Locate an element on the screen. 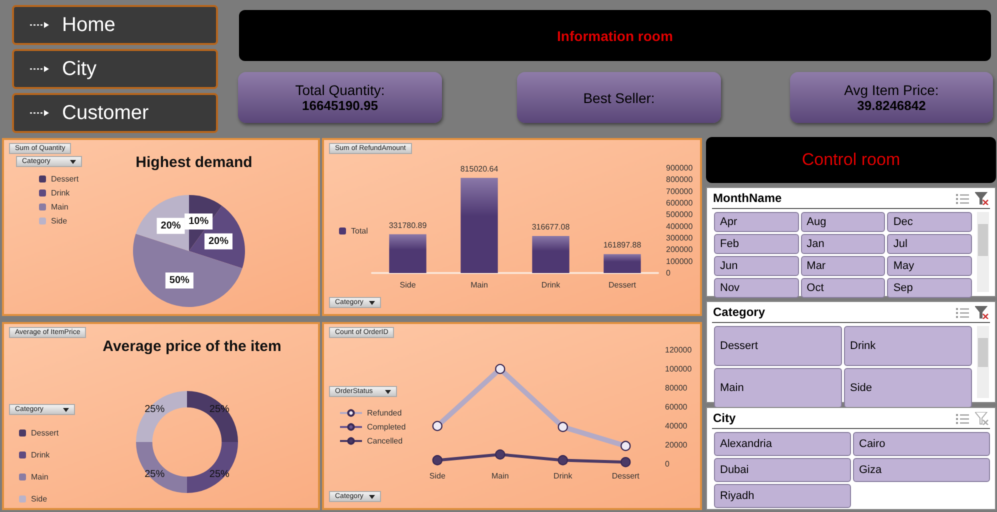 This screenshot has width=997, height=512. text: Riyadh is located at coordinates (782, 496).